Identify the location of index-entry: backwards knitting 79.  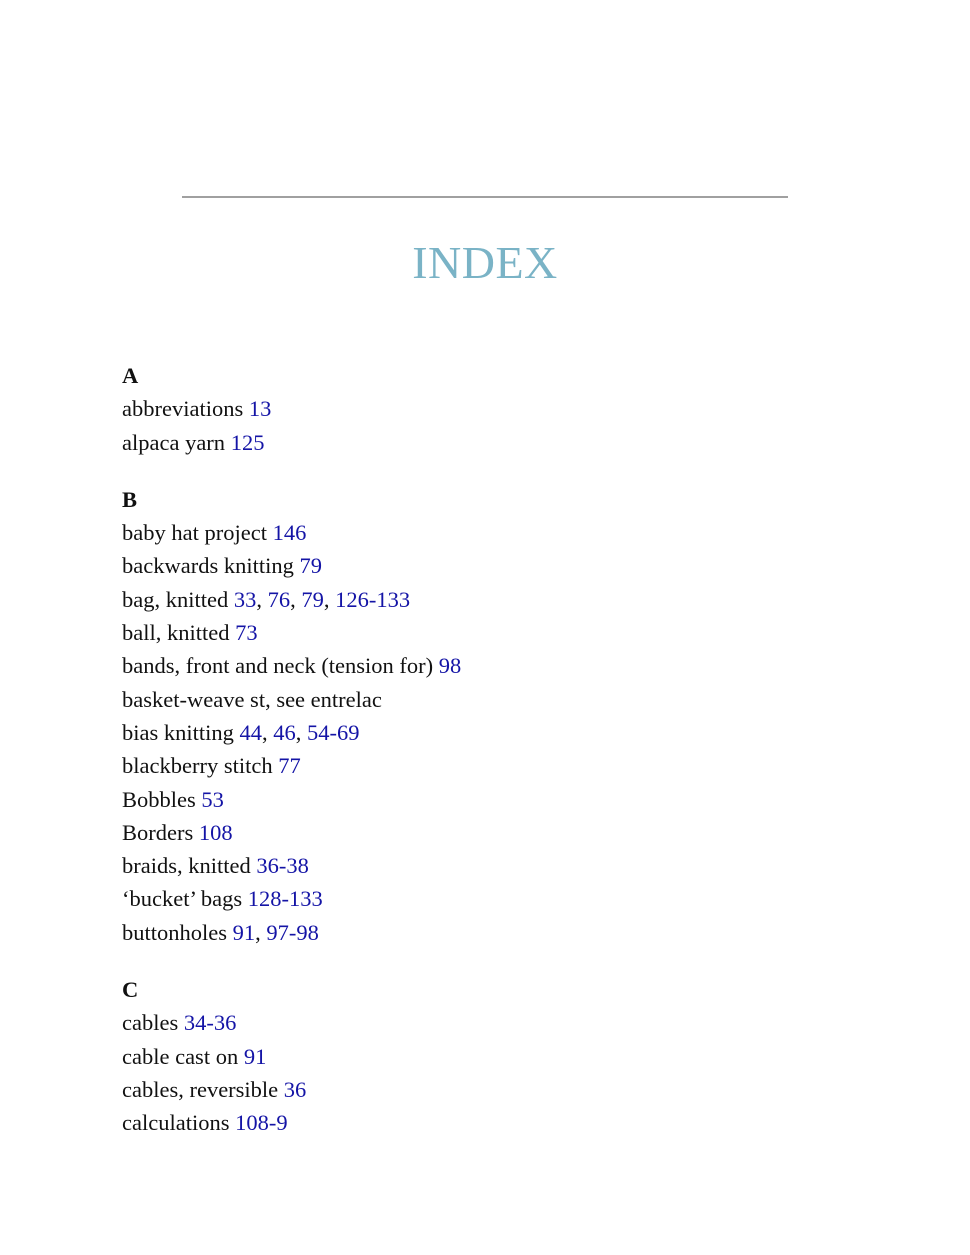
(291, 565).